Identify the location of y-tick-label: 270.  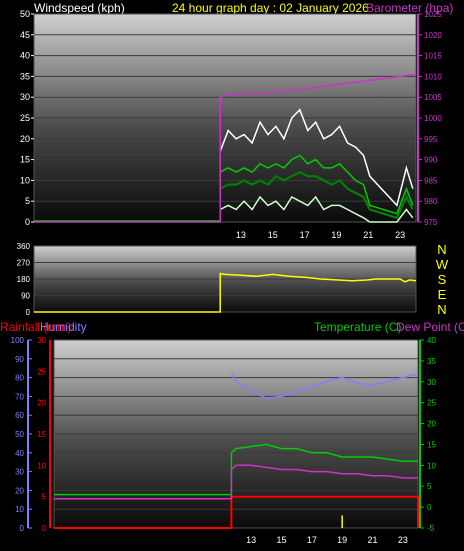
(24, 263).